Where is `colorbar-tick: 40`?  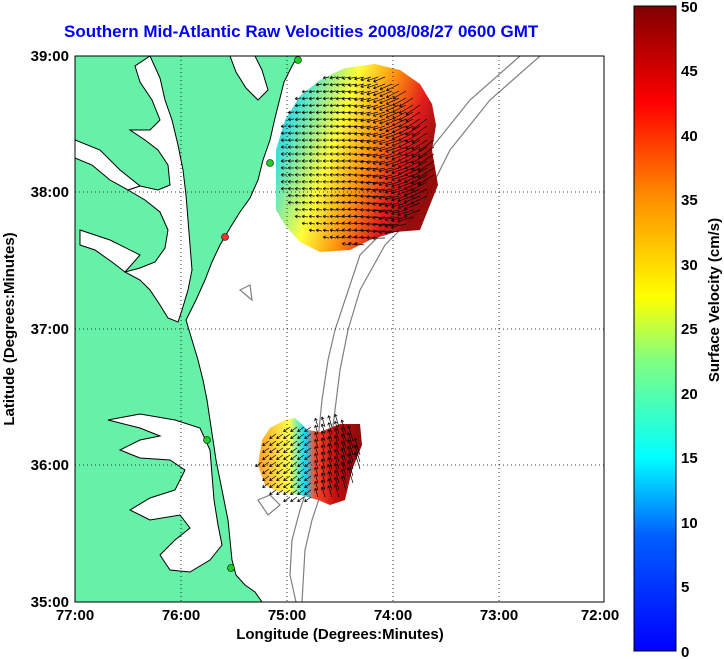
colorbar-tick: 40 is located at coordinates (689, 136).